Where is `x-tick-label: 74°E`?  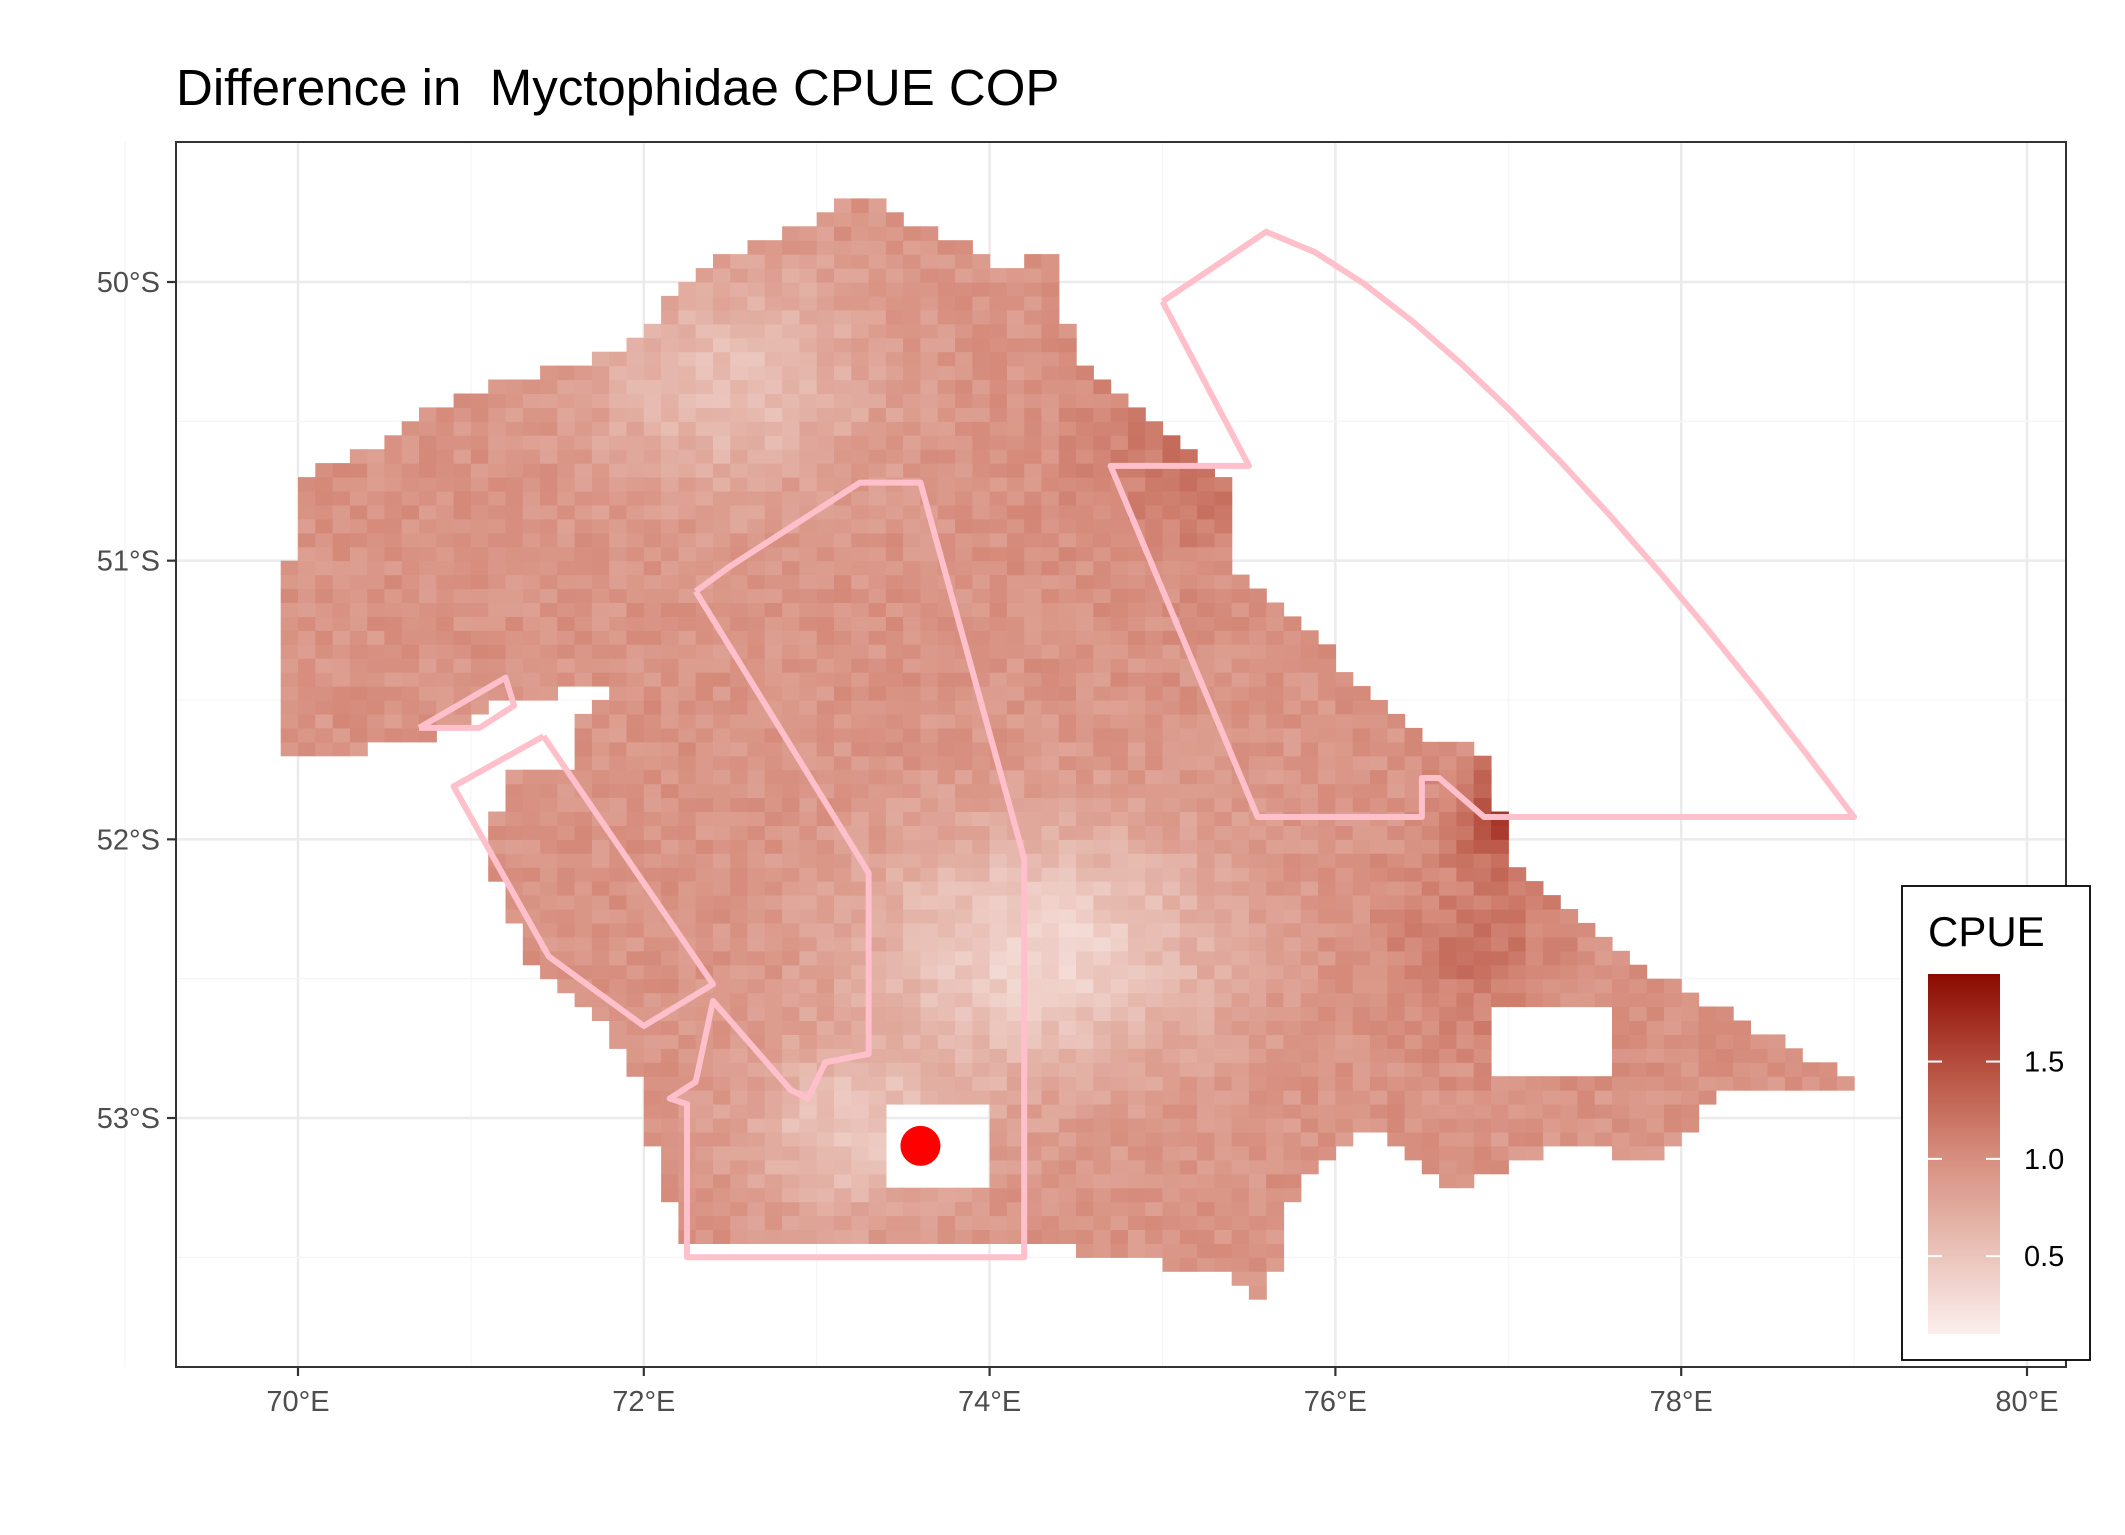 x-tick-label: 74°E is located at coordinates (989, 1402).